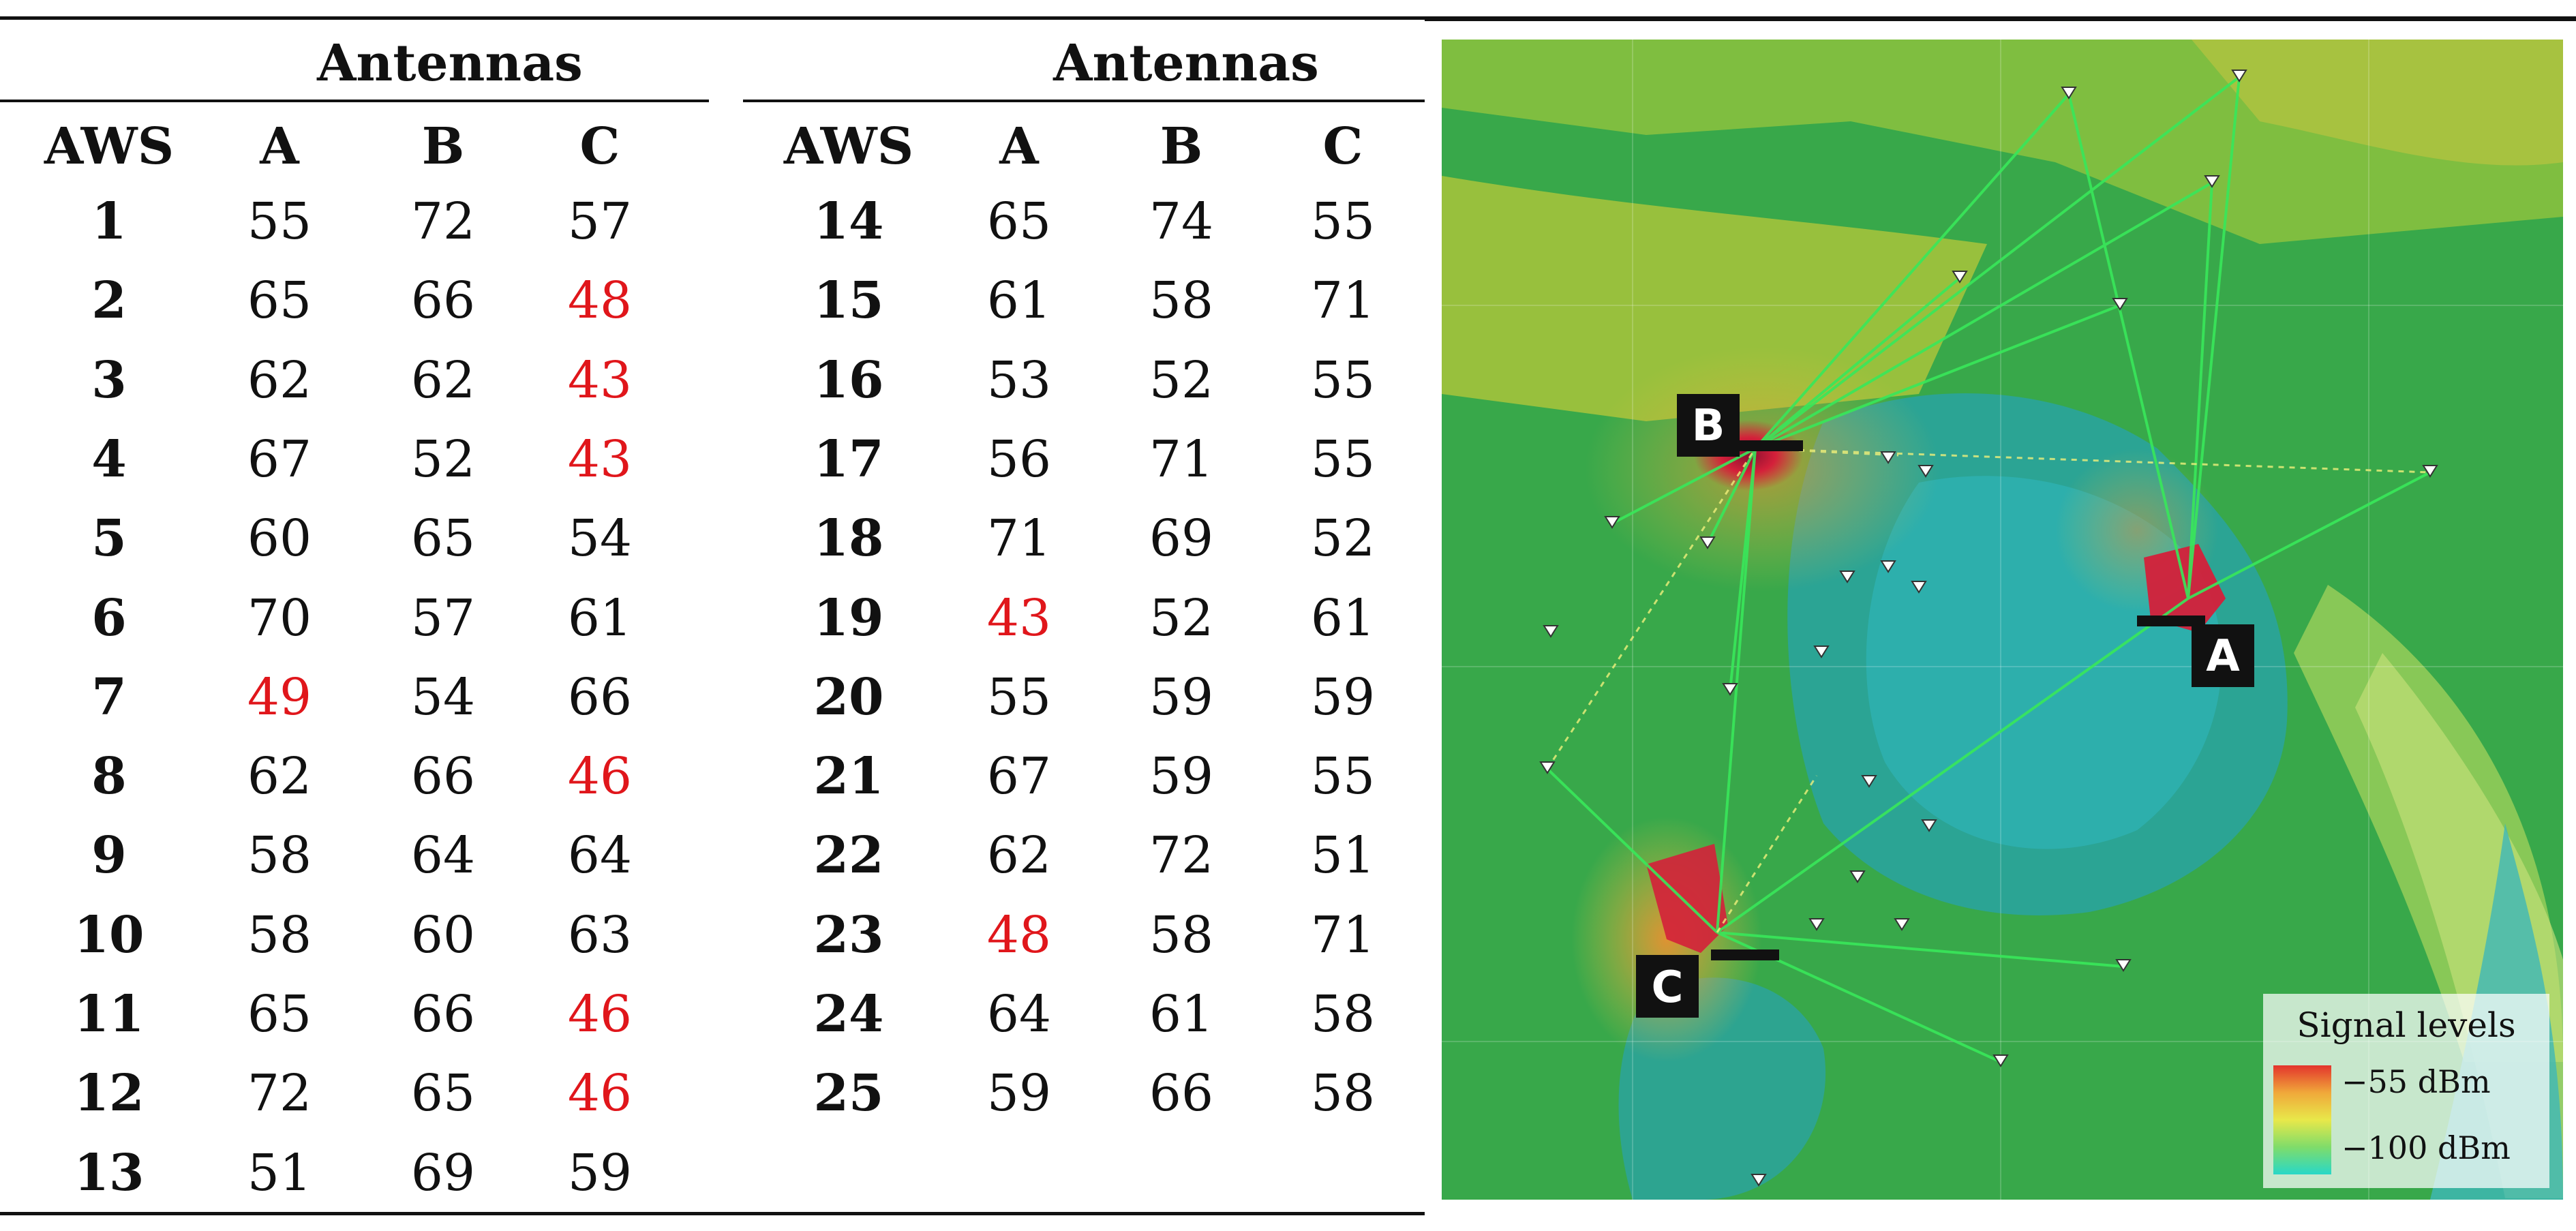 This screenshot has height=1231, width=2576. Describe the element at coordinates (443, 856) in the screenshot. I see `signal-cell-b: 64` at that location.